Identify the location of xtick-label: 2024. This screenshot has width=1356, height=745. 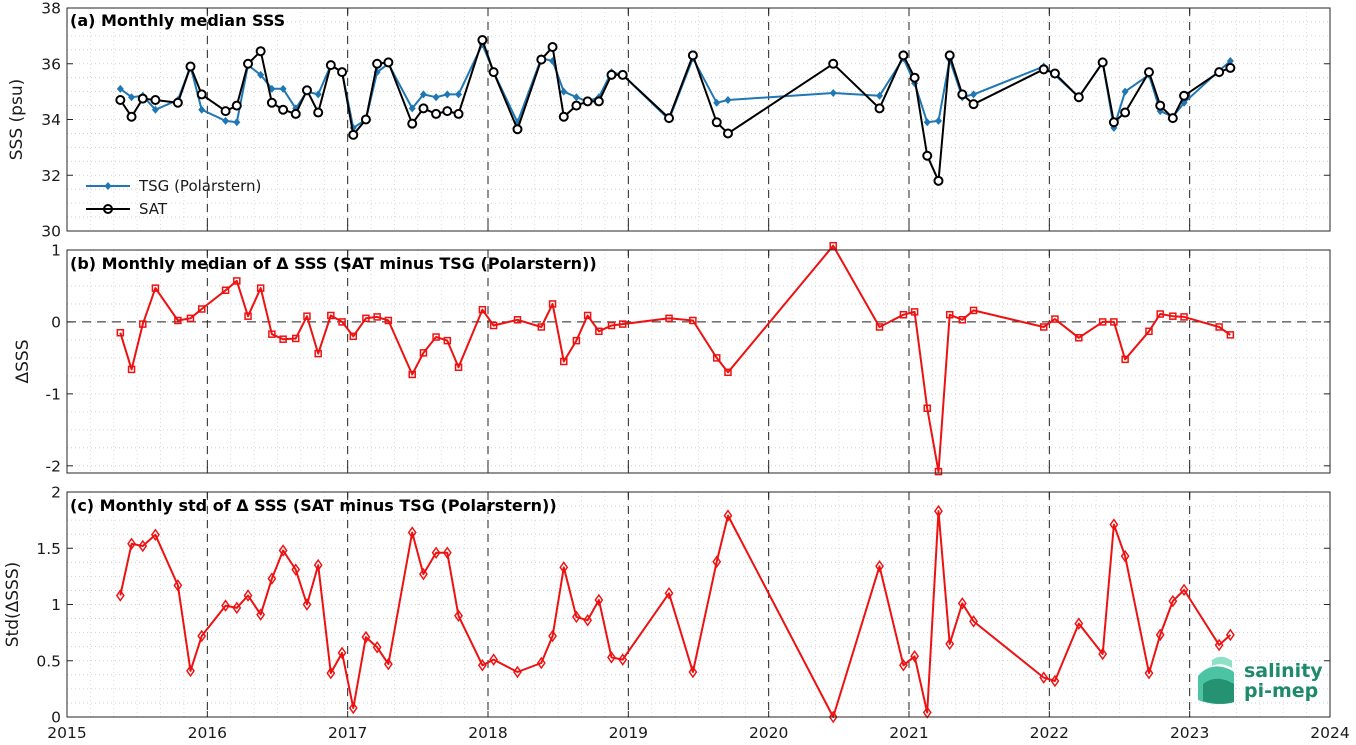
(1329, 733).